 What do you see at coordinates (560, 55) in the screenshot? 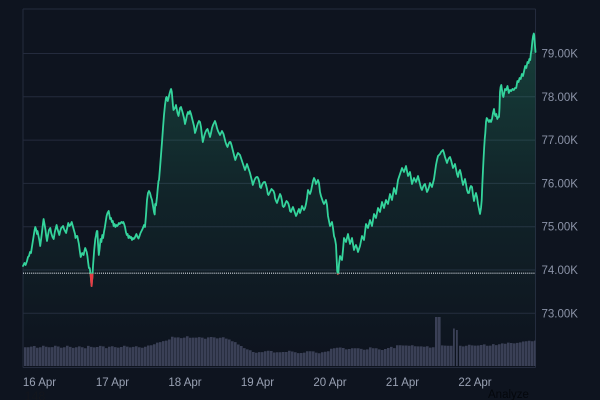
I see `svg-text: 79.00K` at bounding box center [560, 55].